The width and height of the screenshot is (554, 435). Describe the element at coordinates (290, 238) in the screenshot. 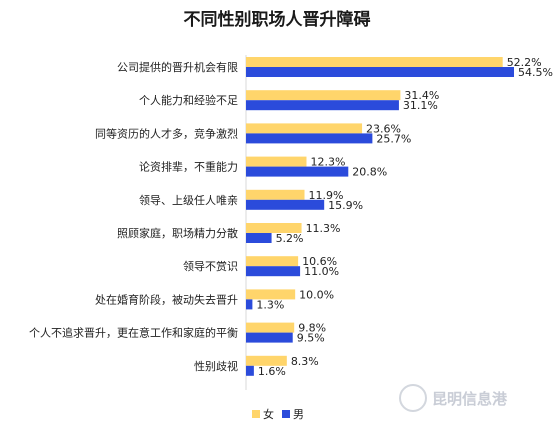

I see `value-label-male: 5.2%` at that location.